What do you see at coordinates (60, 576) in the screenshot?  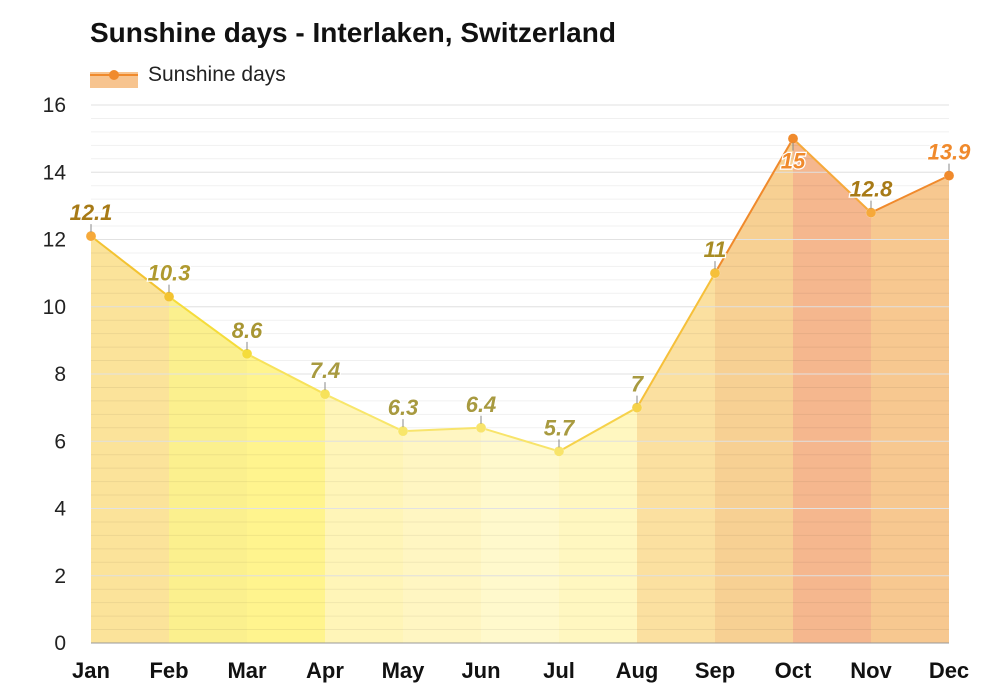 I see `y-tick-label-2: 2` at bounding box center [60, 576].